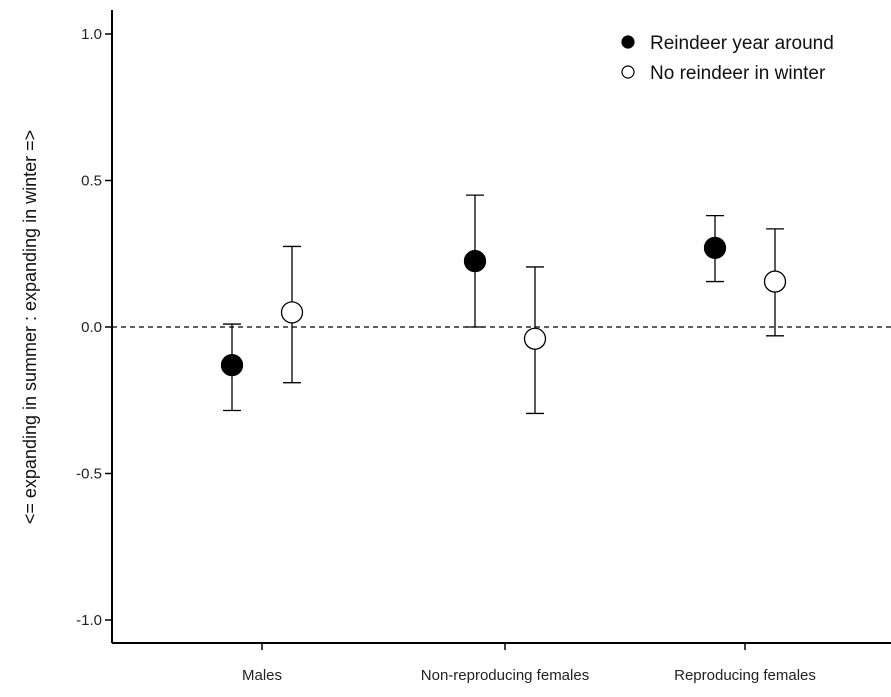  I want to click on x-tick-label: Reproducing females, so click(745, 675).